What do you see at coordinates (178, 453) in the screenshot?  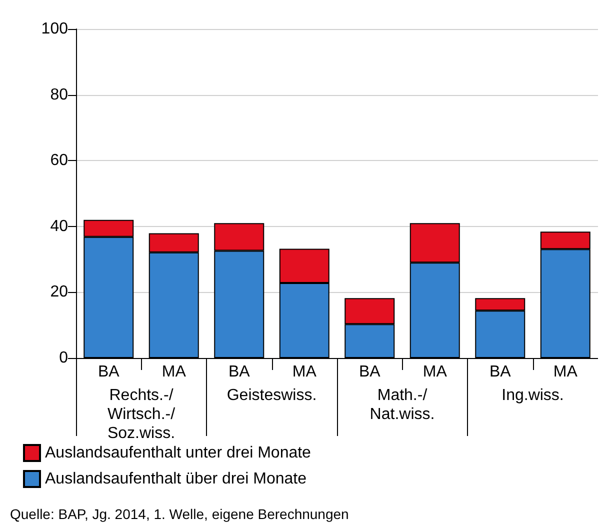 I see `legend-label: Auslandsaufenthalt unter drei Monate` at bounding box center [178, 453].